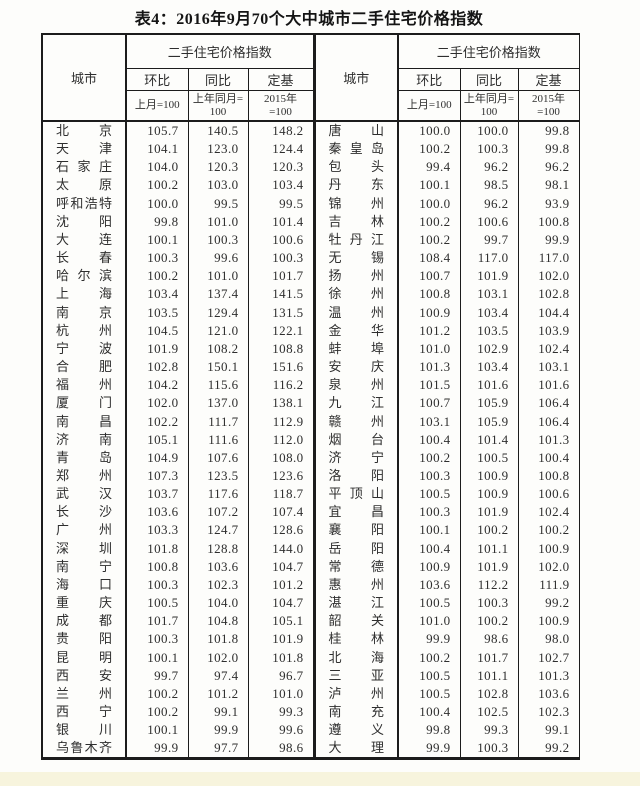 The image size is (640, 786). Describe the element at coordinates (84, 330) in the screenshot. I see `city-name-left: 杭州` at that location.